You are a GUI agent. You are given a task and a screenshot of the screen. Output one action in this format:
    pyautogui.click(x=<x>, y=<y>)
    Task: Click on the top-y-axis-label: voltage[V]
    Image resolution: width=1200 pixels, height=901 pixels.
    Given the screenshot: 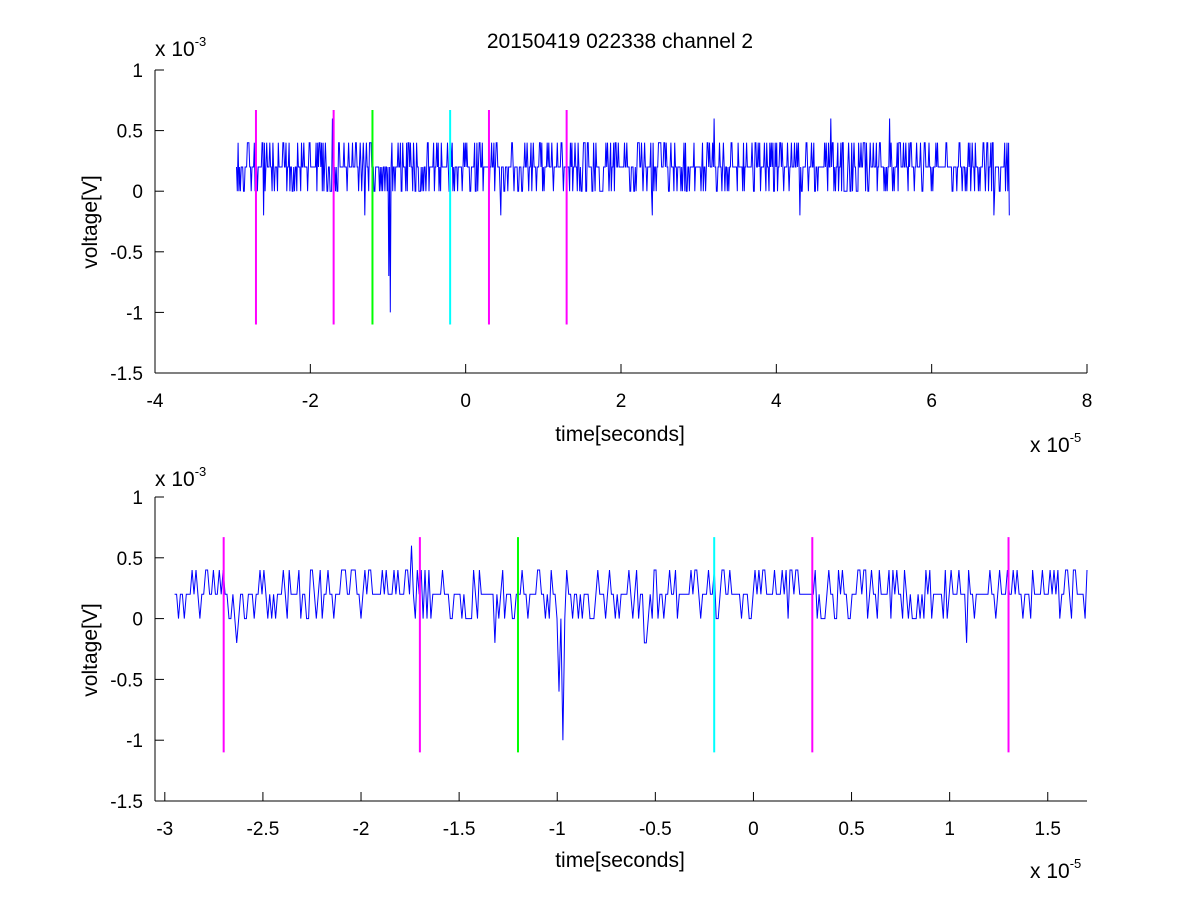 What is the action you would take?
    pyautogui.click(x=90, y=221)
    